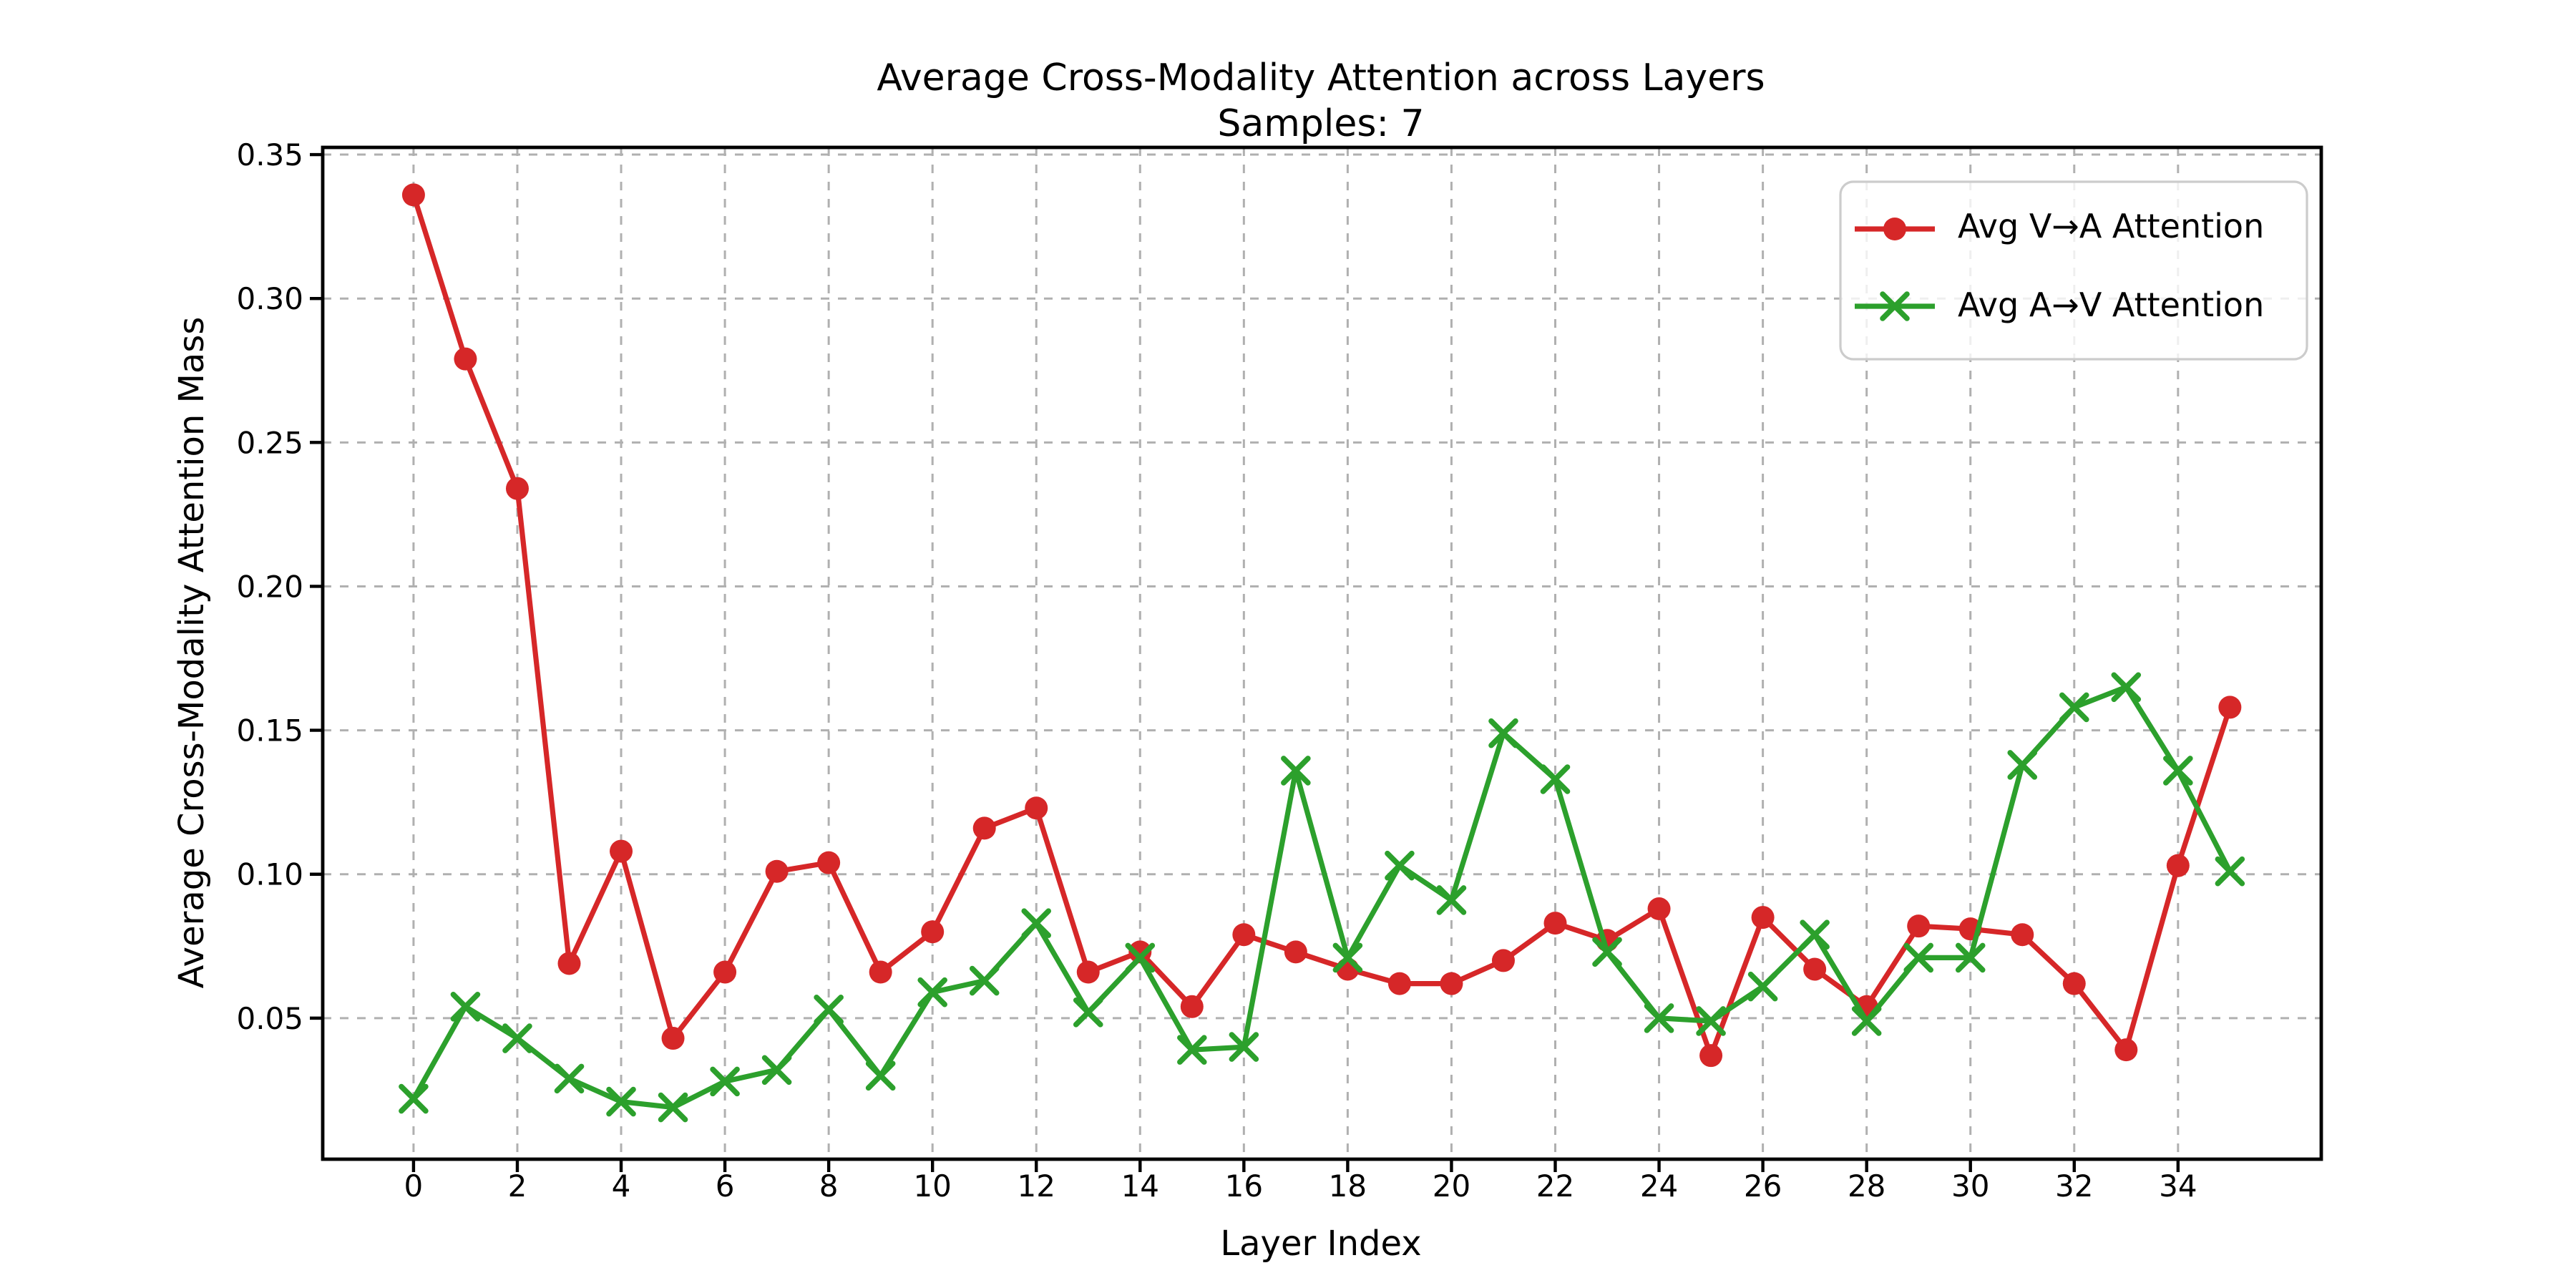 Image resolution: width=2576 pixels, height=1288 pixels. Describe the element at coordinates (1320, 123) in the screenshot. I see `chart-subtitle: Samples: 7` at that location.